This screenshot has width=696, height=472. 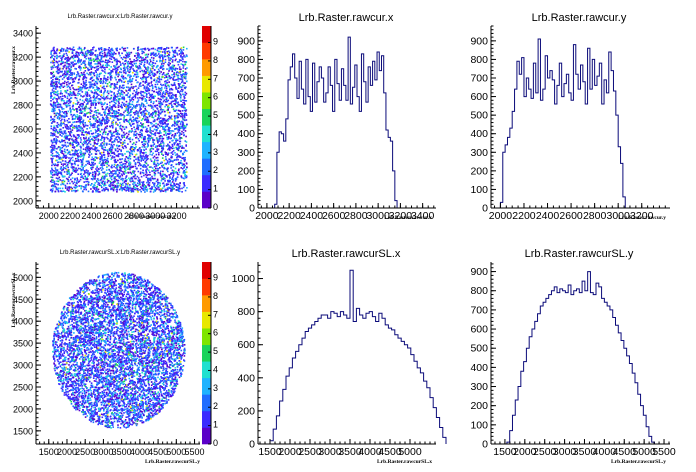 What do you see at coordinates (370, 452) in the screenshot?
I see `x-tick-label: 4000` at bounding box center [370, 452].